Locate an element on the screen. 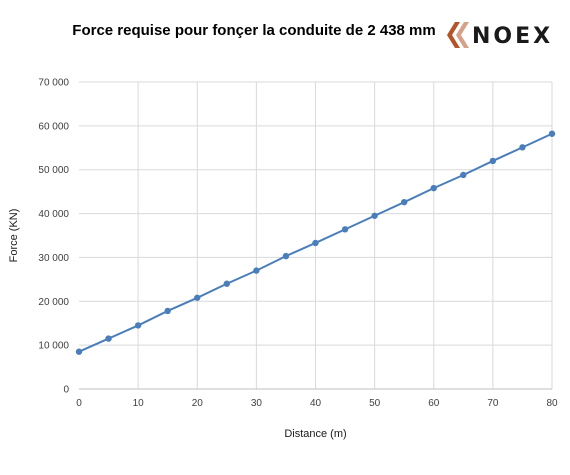 The height and width of the screenshot is (475, 570). y-axis-label: Force (KN) is located at coordinates (14, 236).